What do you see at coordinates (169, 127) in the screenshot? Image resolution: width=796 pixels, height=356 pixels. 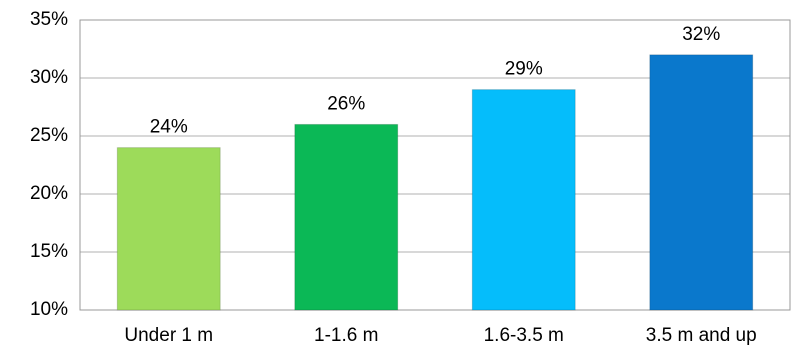 I see `value-label: 24%` at bounding box center [169, 127].